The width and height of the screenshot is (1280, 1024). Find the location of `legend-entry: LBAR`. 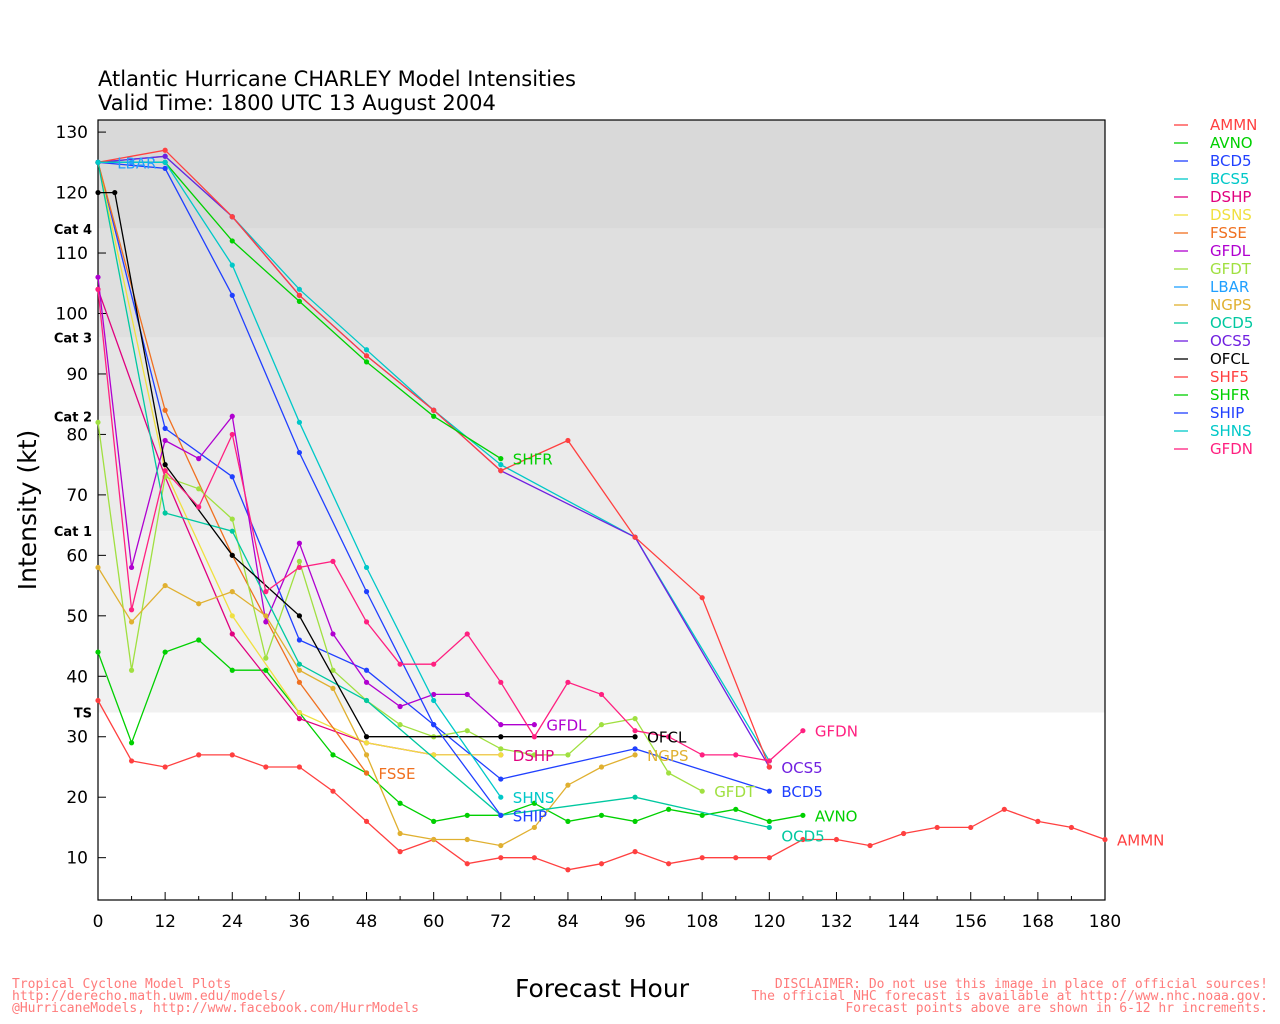

legend-entry: LBAR is located at coordinates (1229, 287).